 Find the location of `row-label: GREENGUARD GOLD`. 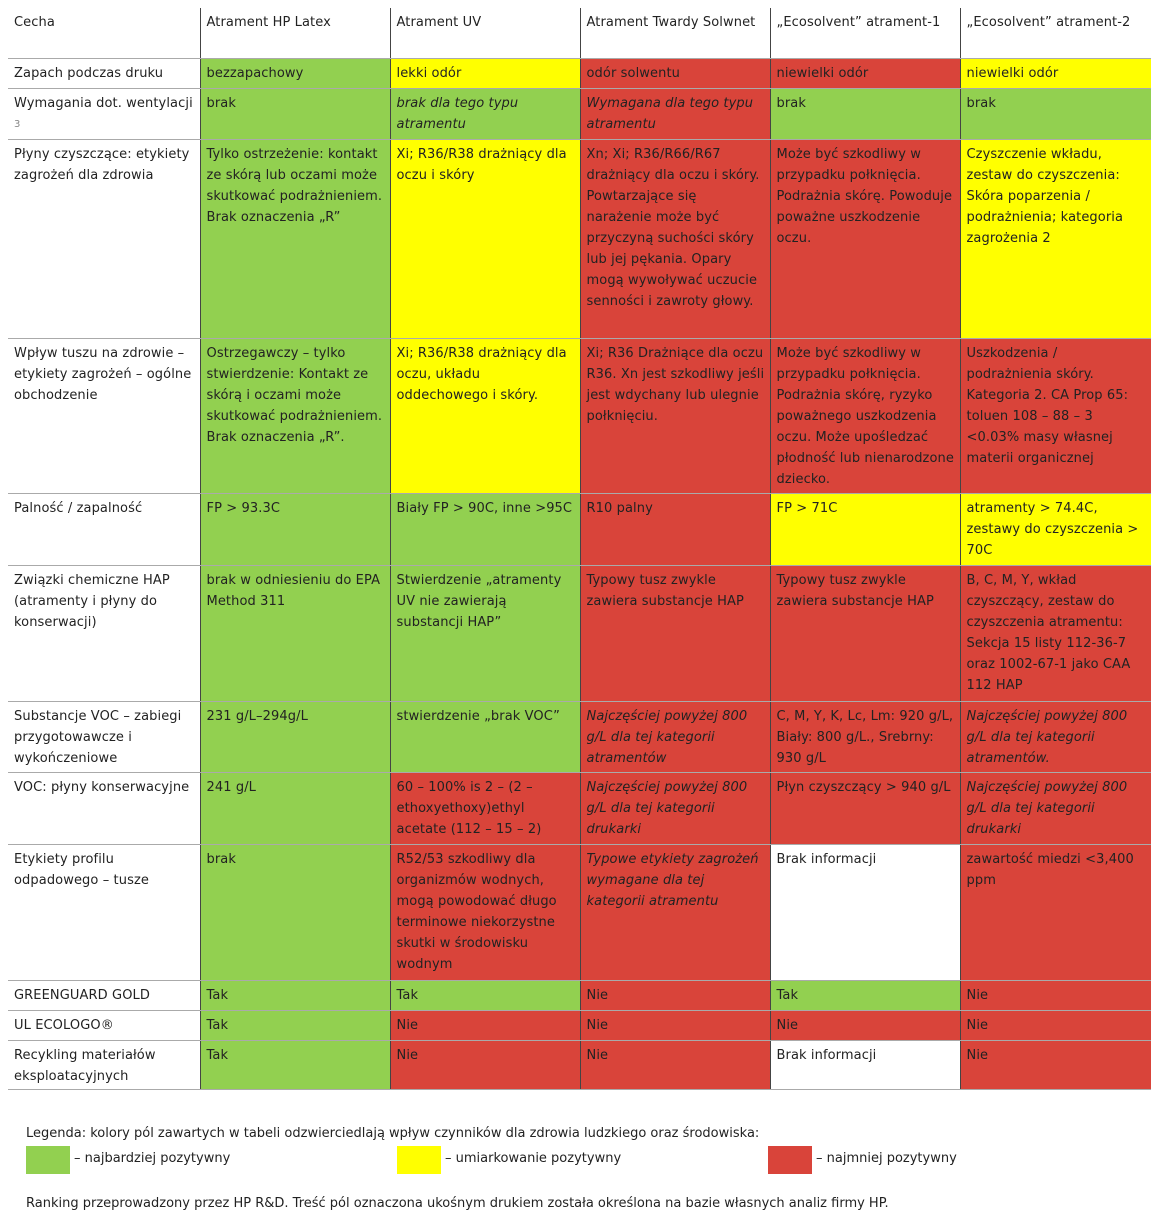

row-label: GREENGUARD GOLD is located at coordinates (104, 995).